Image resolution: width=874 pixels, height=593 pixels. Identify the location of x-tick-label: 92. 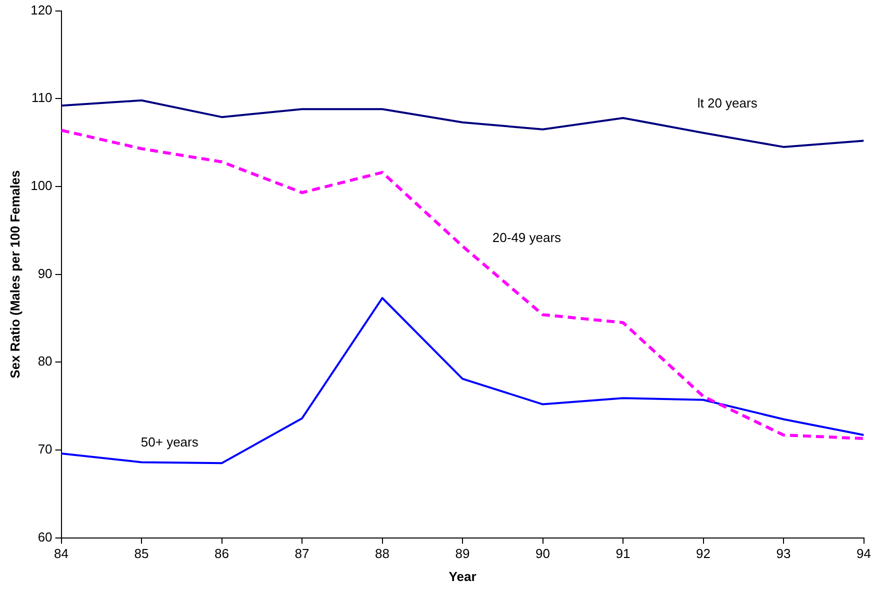
(703, 554).